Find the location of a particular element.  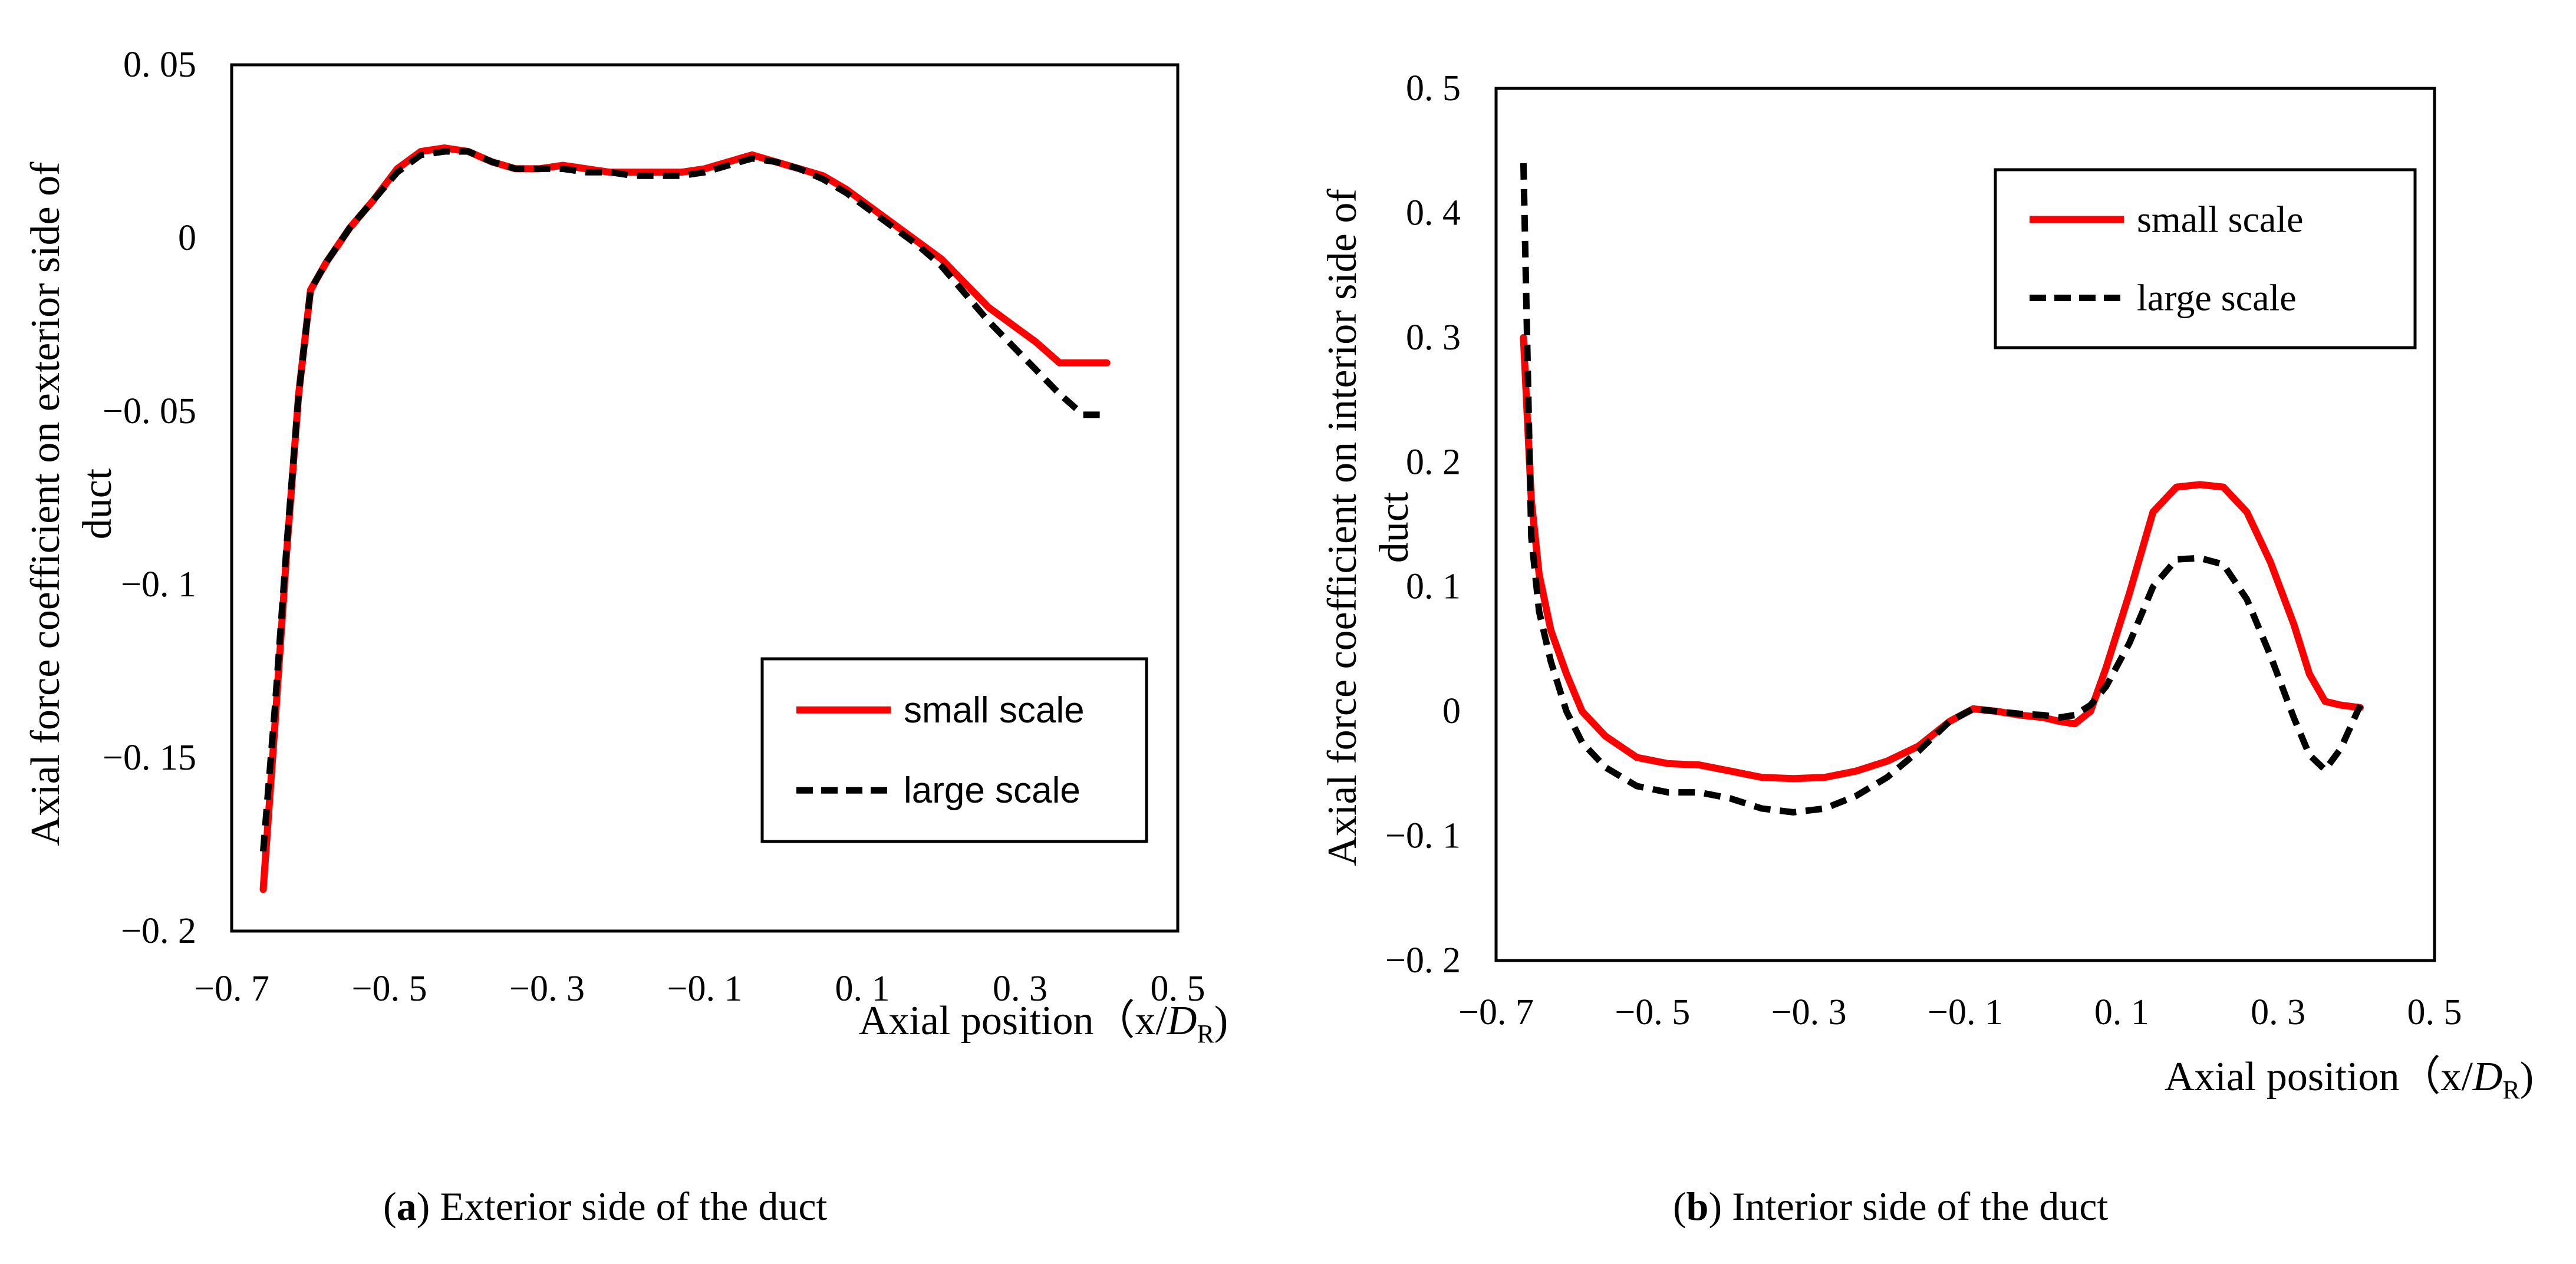

caption-a-text: Exterior side of the duct is located at coordinates (634, 1206).